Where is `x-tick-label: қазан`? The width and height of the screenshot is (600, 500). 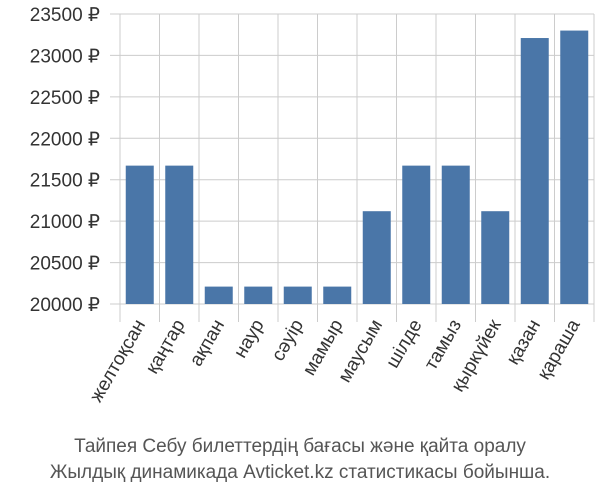
x-tick-label: қазан is located at coordinates (524, 342).